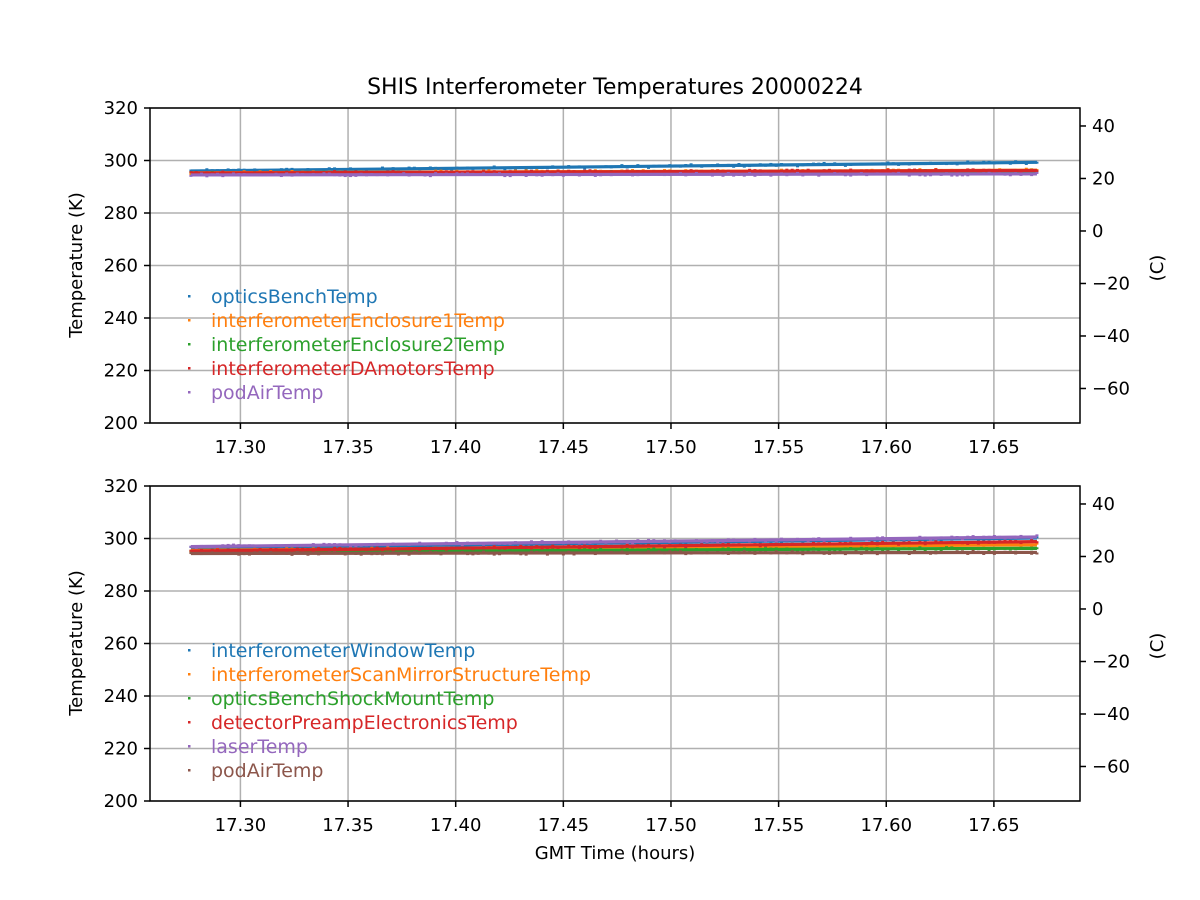 The width and height of the screenshot is (1200, 900). I want to click on legend-entry: opticsBenchShockMountTemp, so click(352, 699).